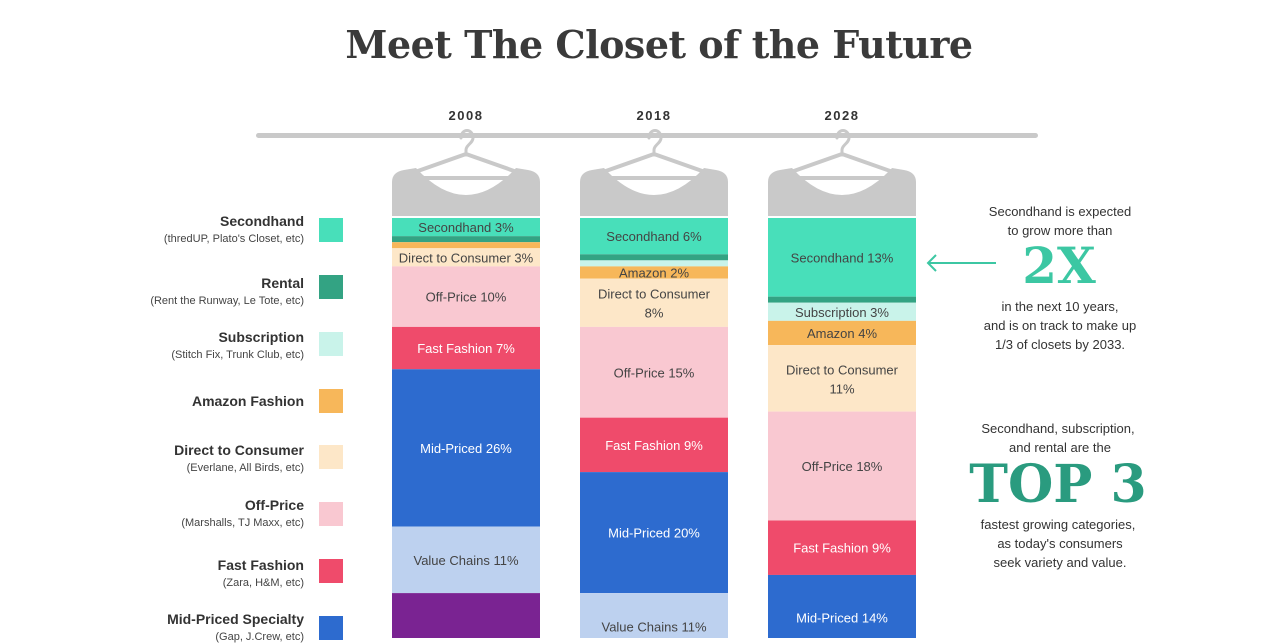  I want to click on legend-sublabel: (Marshalls, TJ Maxx, etc), so click(242, 523).